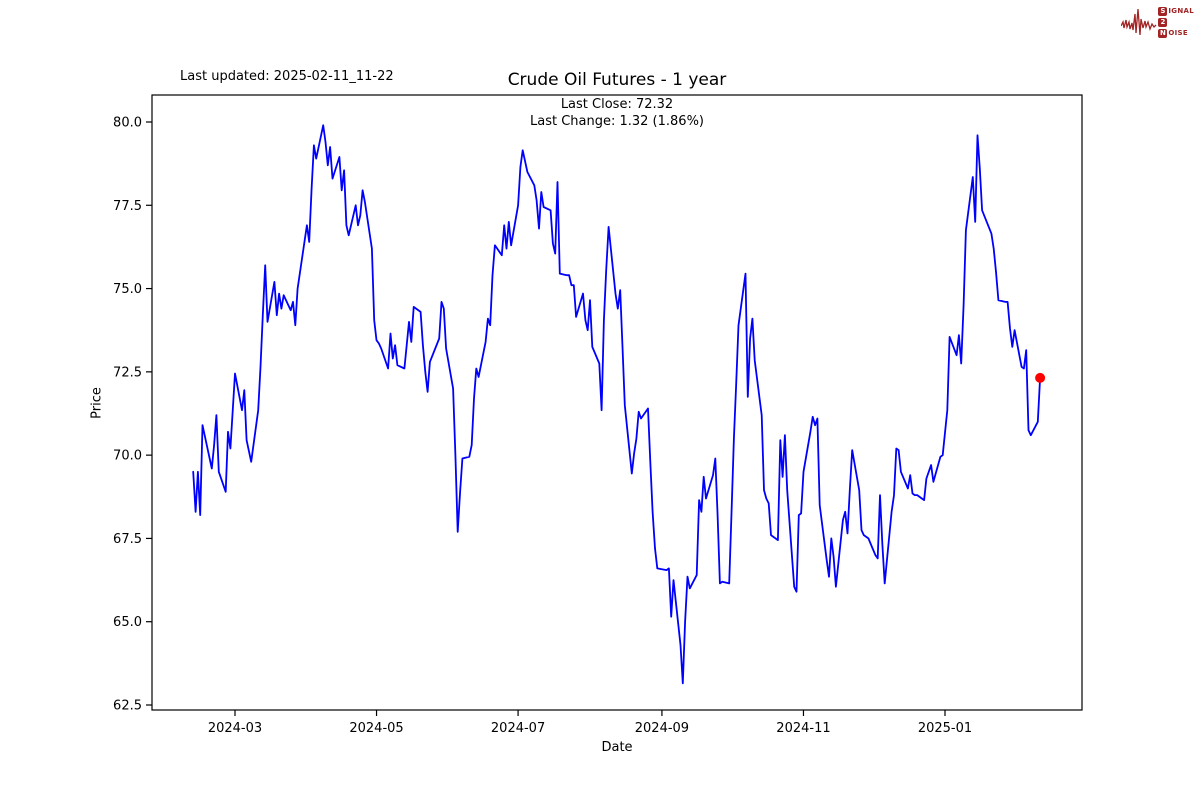  What do you see at coordinates (518, 728) in the screenshot?
I see `x-tick-label: 2024-07` at bounding box center [518, 728].